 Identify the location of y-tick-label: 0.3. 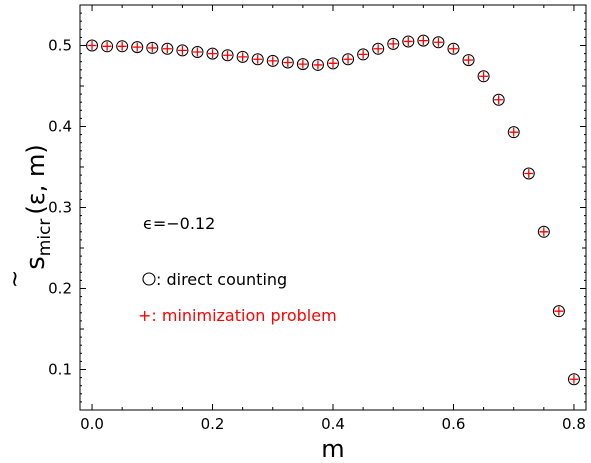
(60, 208).